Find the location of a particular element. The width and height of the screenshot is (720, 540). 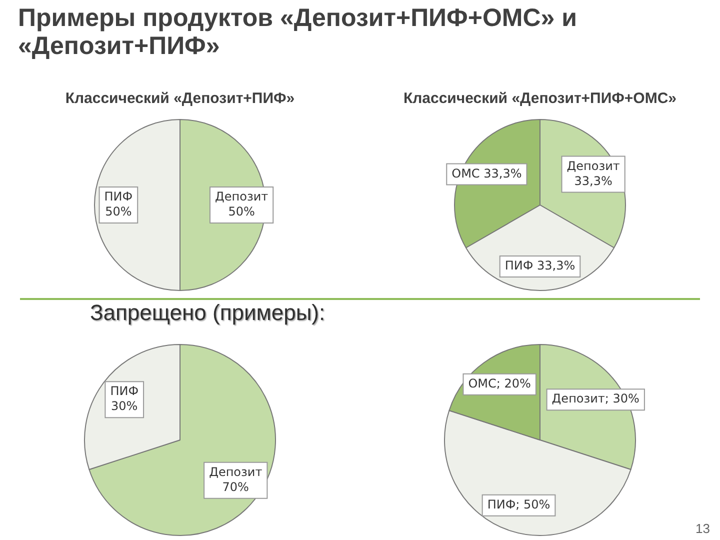

data-label: ; 20% is located at coordinates (513, 383).